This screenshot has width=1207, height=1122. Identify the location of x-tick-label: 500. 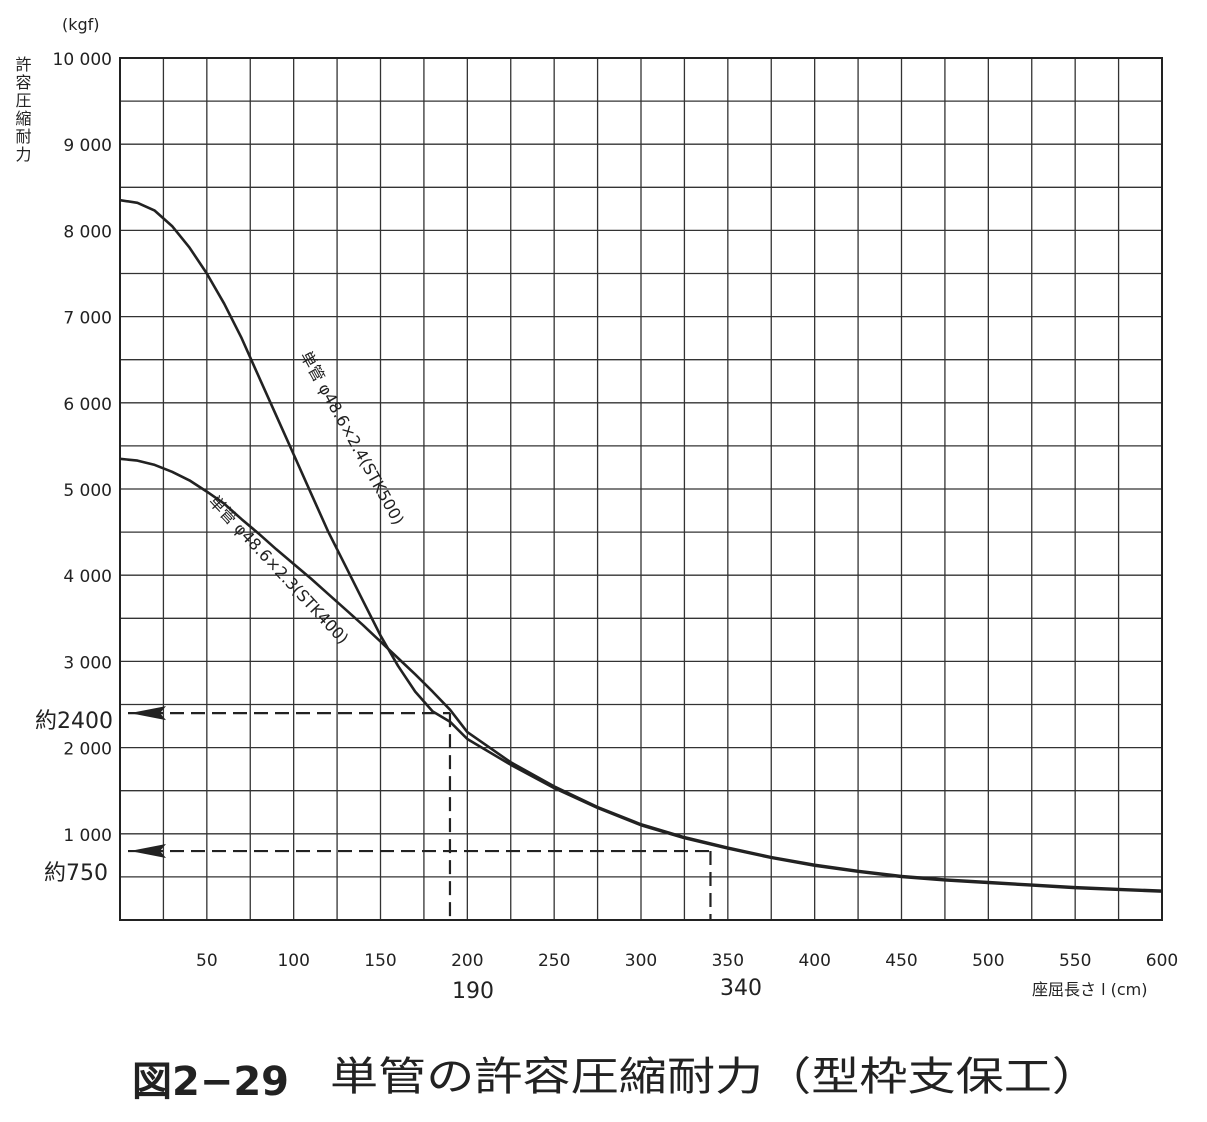
(988, 961).